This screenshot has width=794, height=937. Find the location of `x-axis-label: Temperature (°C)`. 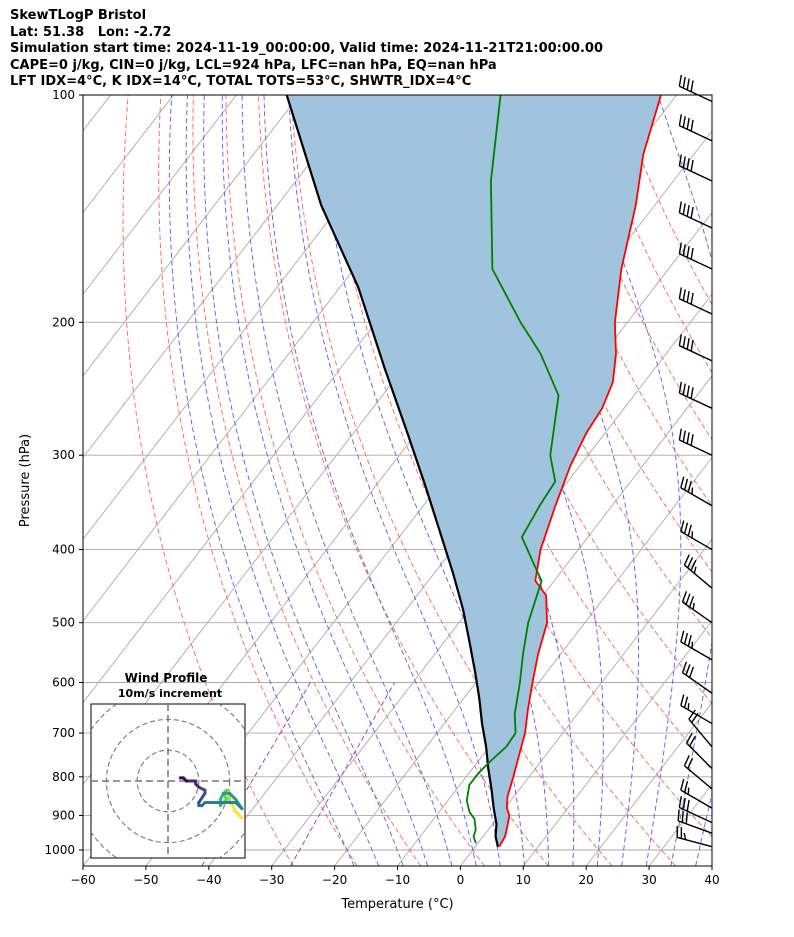

x-axis-label: Temperature (°C) is located at coordinates (396, 904).